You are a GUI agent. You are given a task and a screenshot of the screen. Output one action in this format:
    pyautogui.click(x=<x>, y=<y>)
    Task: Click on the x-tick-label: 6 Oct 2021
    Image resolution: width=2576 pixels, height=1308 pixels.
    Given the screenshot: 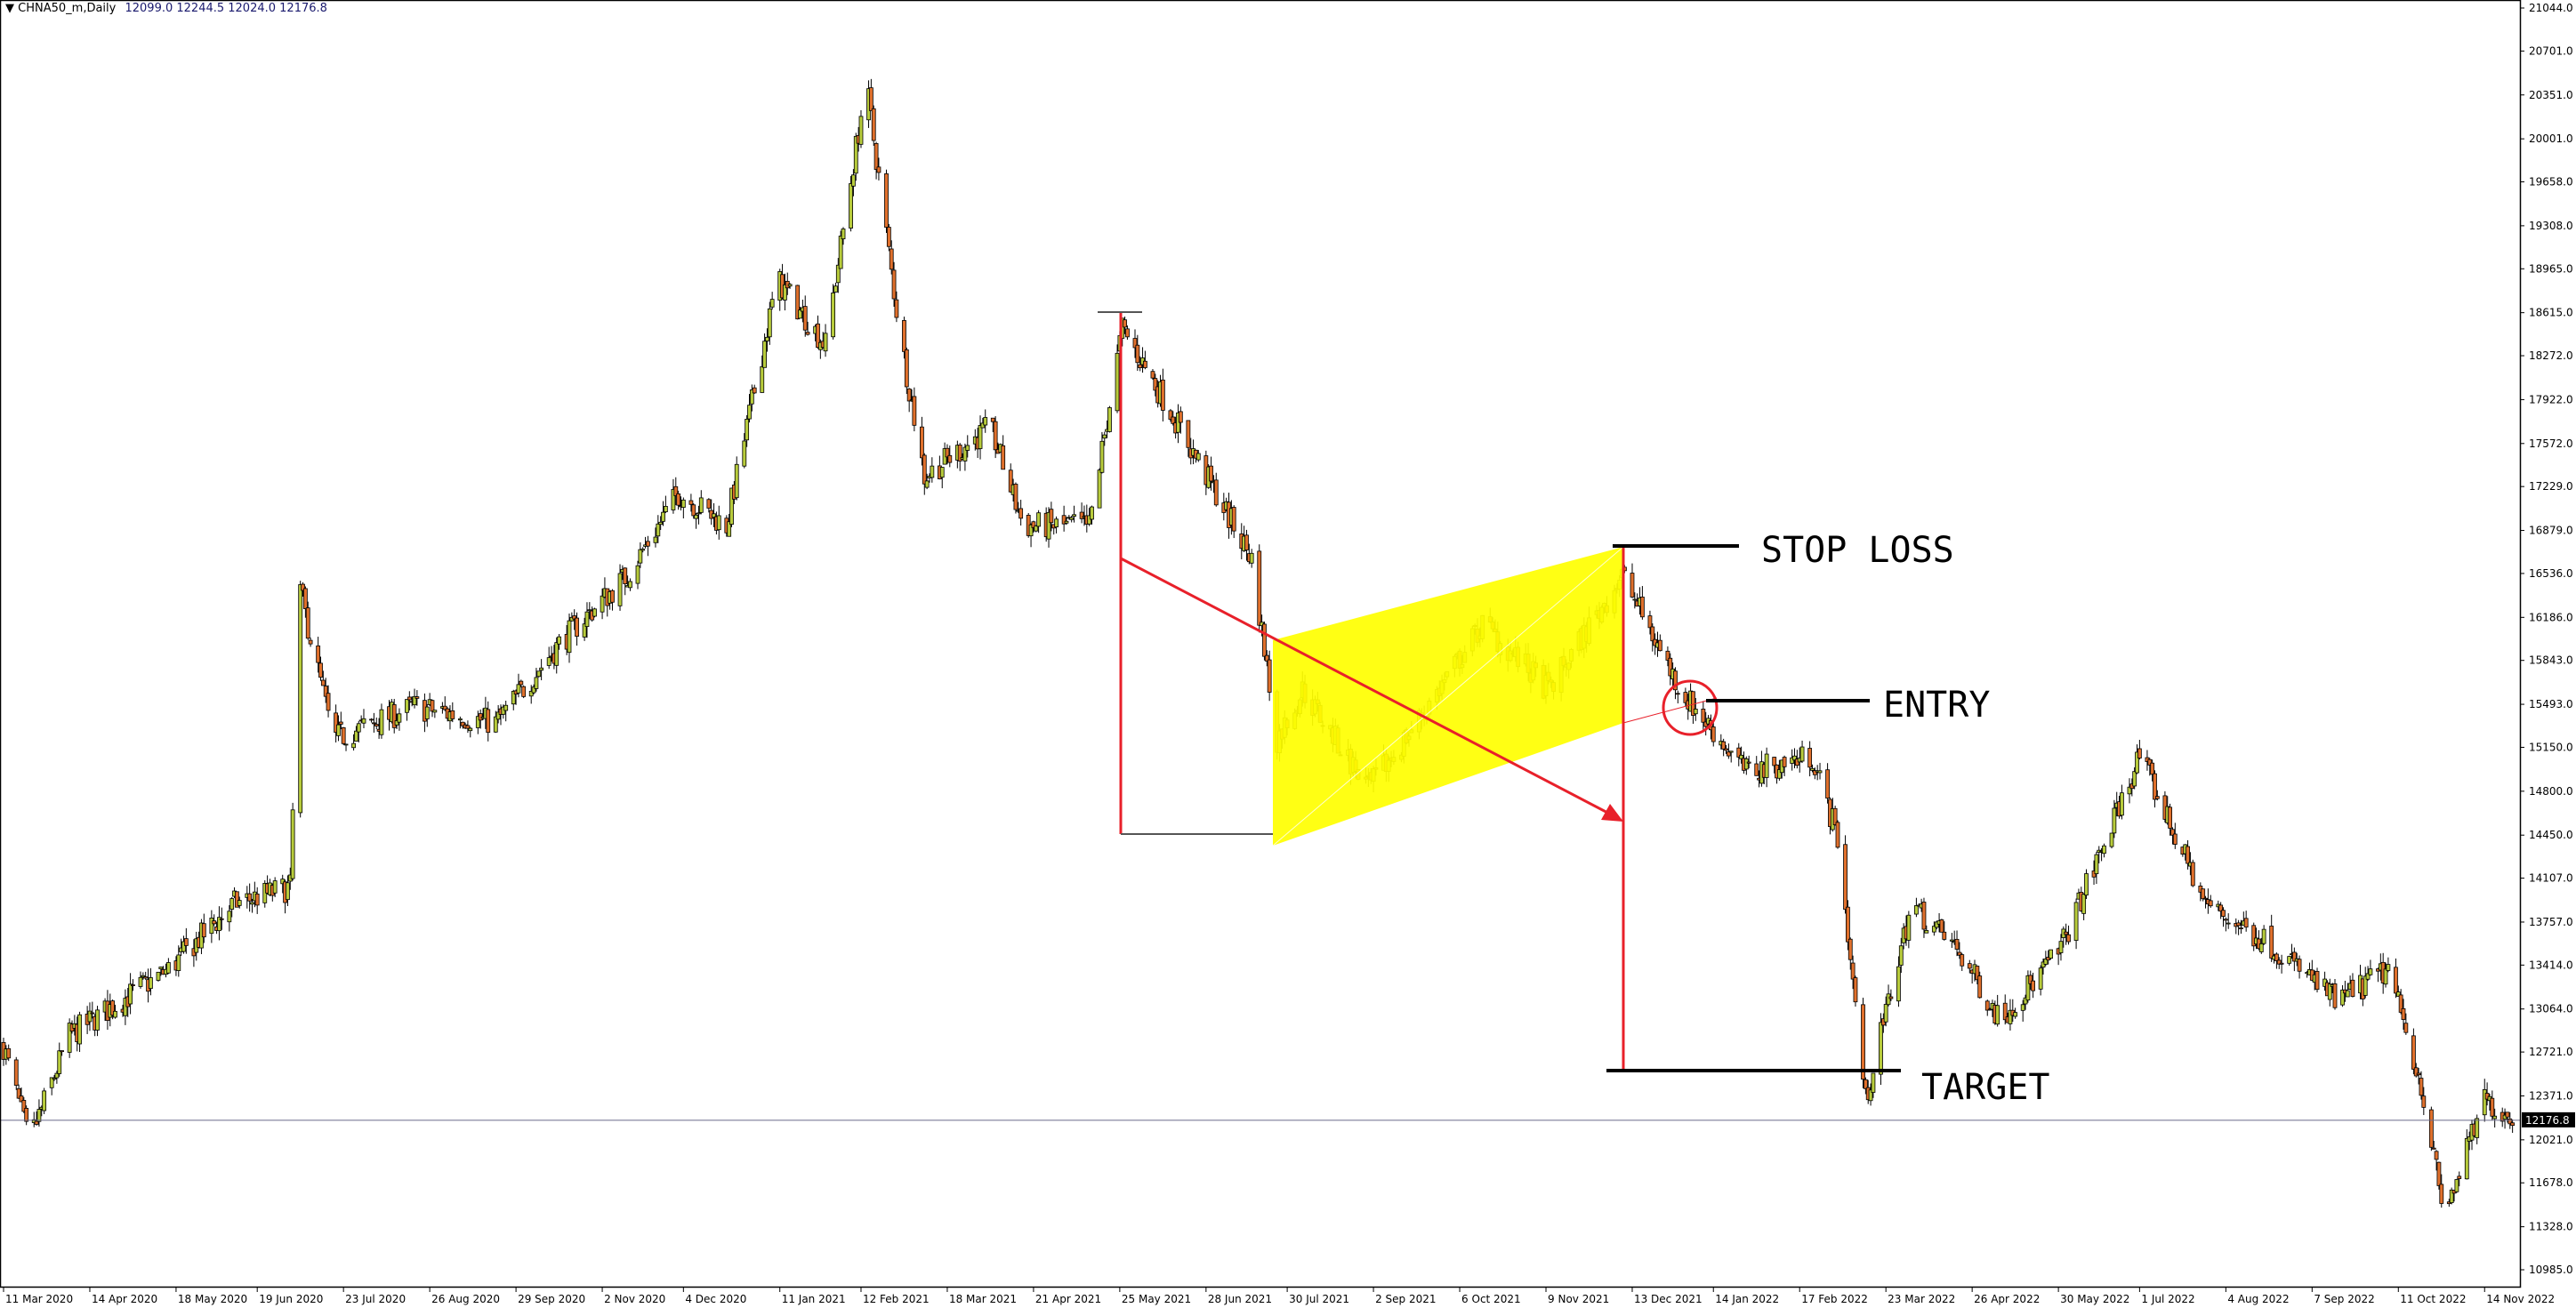 What is the action you would take?
    pyautogui.click(x=1491, y=1299)
    